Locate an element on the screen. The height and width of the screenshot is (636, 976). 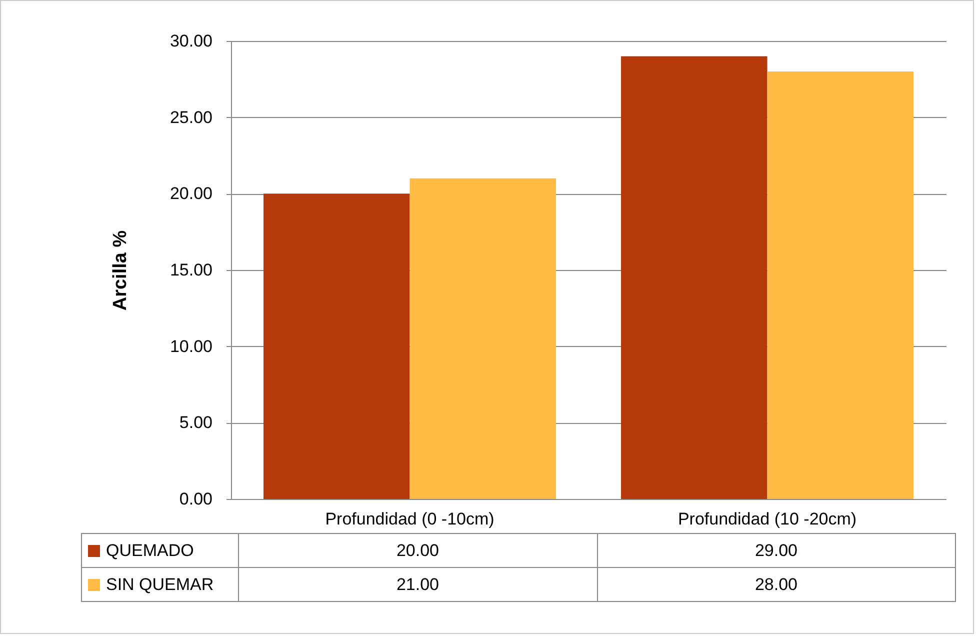
y-tick-label: 5.00 is located at coordinates (195, 422).